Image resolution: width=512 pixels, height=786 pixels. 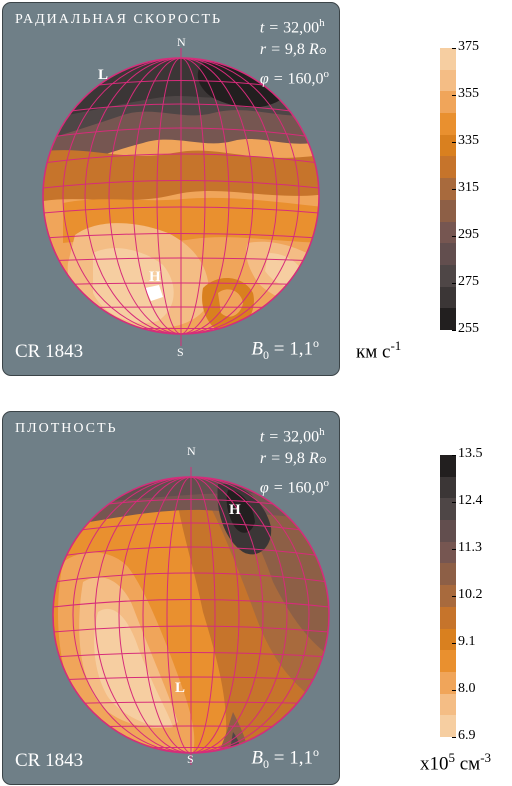 What do you see at coordinates (456, 762) in the screenshot?
I see `density-unit: x105 см-3` at bounding box center [456, 762].